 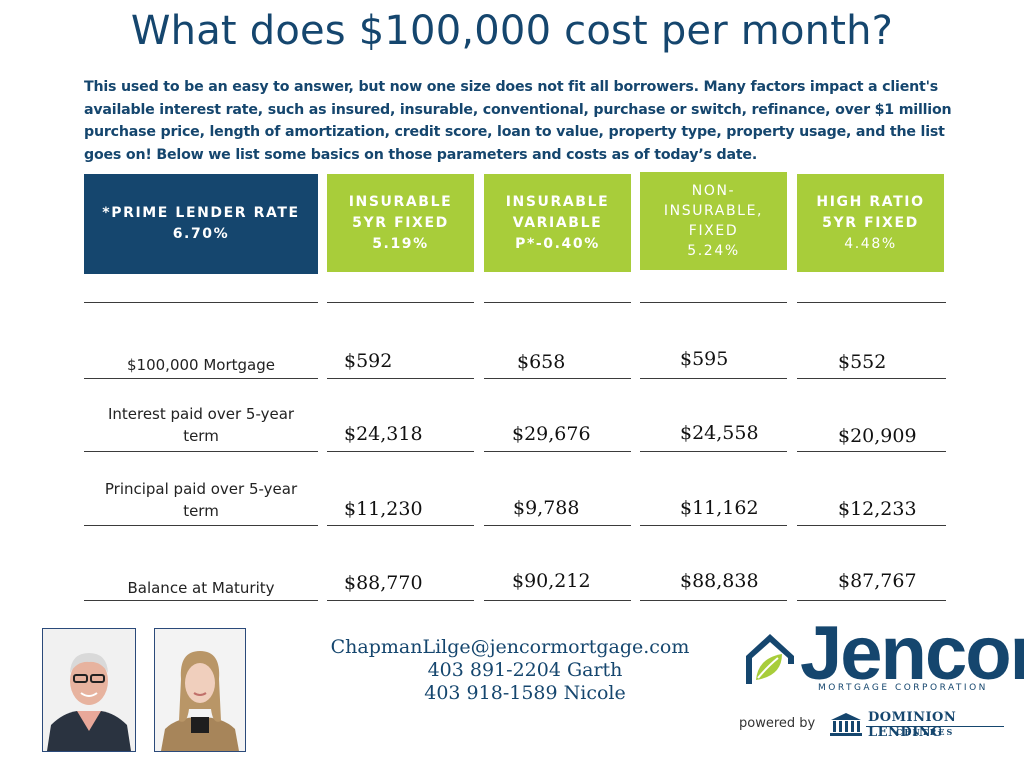 What do you see at coordinates (525, 670) in the screenshot?
I see `contact-phone-garth: 403 891-2204 Garth` at bounding box center [525, 670].